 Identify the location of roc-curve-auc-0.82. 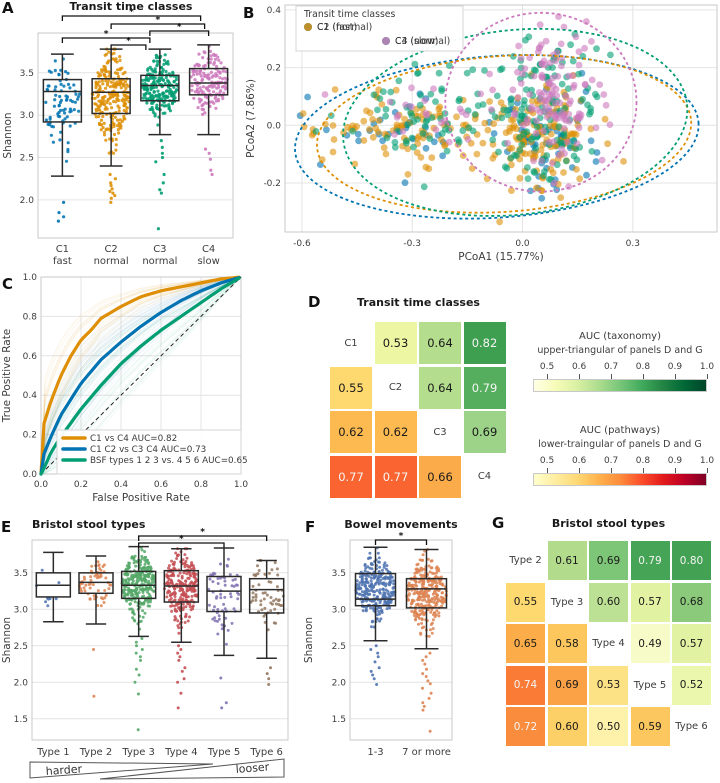
(140, 375).